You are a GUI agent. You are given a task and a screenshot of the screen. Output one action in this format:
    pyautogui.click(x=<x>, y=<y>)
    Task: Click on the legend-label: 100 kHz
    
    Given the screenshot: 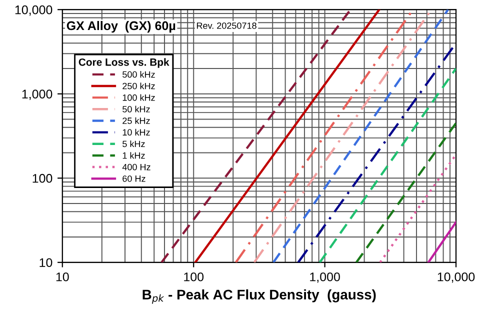 What is the action you would take?
    pyautogui.click(x=138, y=97)
    